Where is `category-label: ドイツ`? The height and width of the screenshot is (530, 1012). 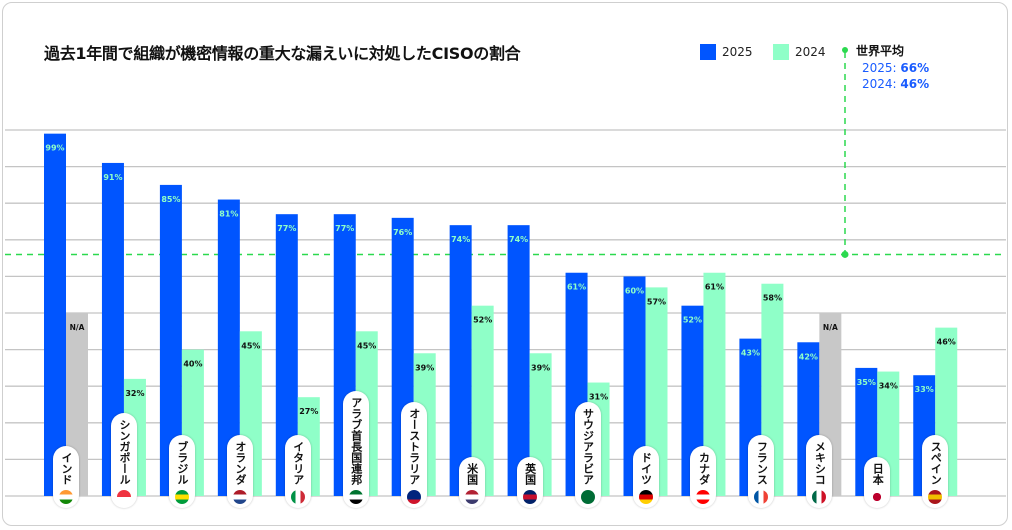
category-label: ドイツ is located at coordinates (645, 477).